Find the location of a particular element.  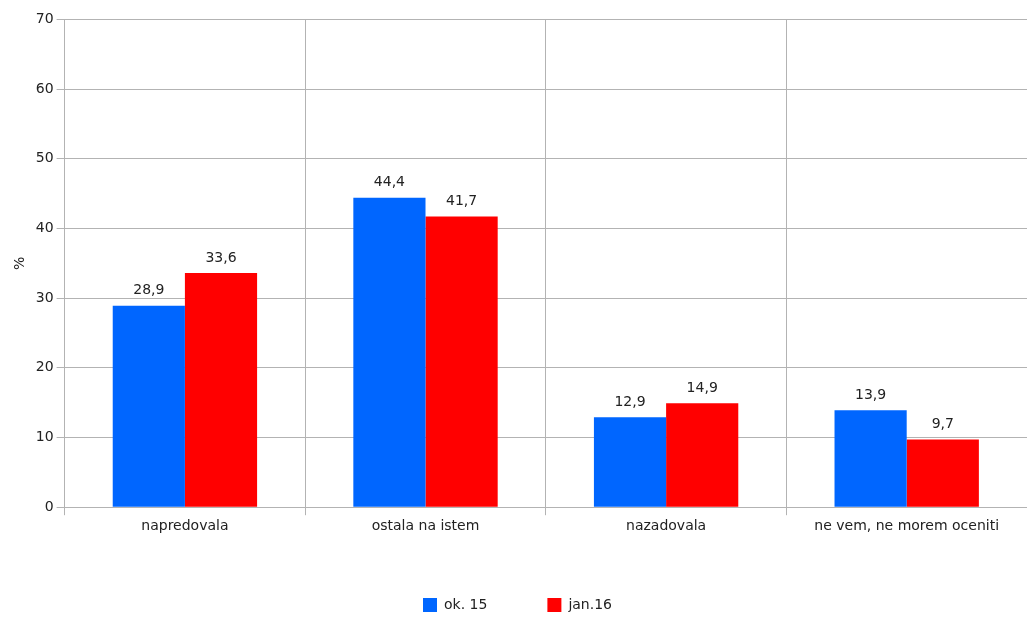

x-tick-label: ne vem, ne morem oceniti is located at coordinates (907, 525).